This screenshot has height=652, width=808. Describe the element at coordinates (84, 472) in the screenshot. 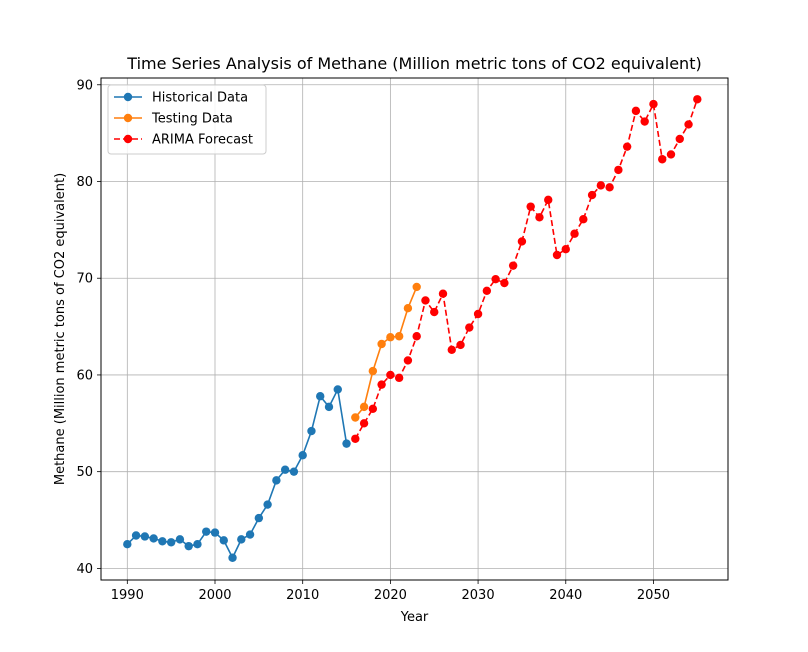

I see `y-tick-label: 50` at that location.